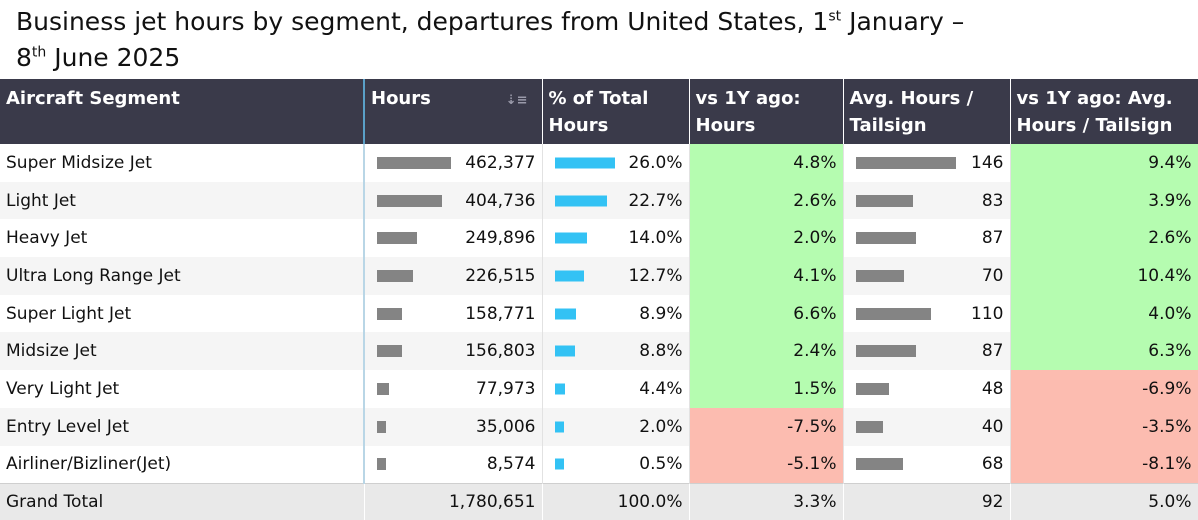  I want to click on yoy-avg-cell: -3.5%, so click(1104, 426).